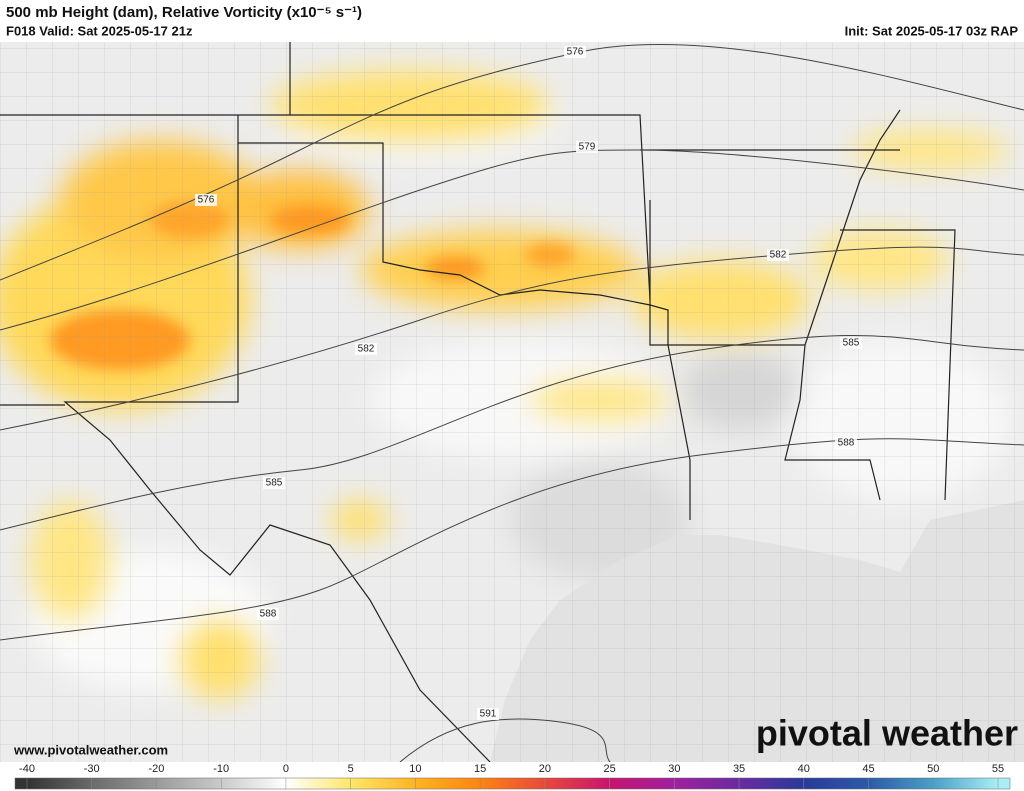  What do you see at coordinates (933, 769) in the screenshot?
I see `colorbar-label: 50` at bounding box center [933, 769].